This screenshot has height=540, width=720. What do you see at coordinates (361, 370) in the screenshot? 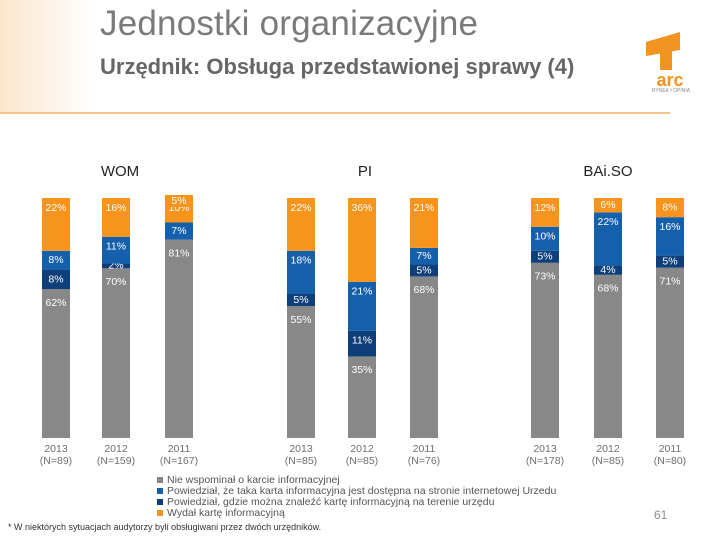
I see `data-label: 35%` at bounding box center [361, 370].